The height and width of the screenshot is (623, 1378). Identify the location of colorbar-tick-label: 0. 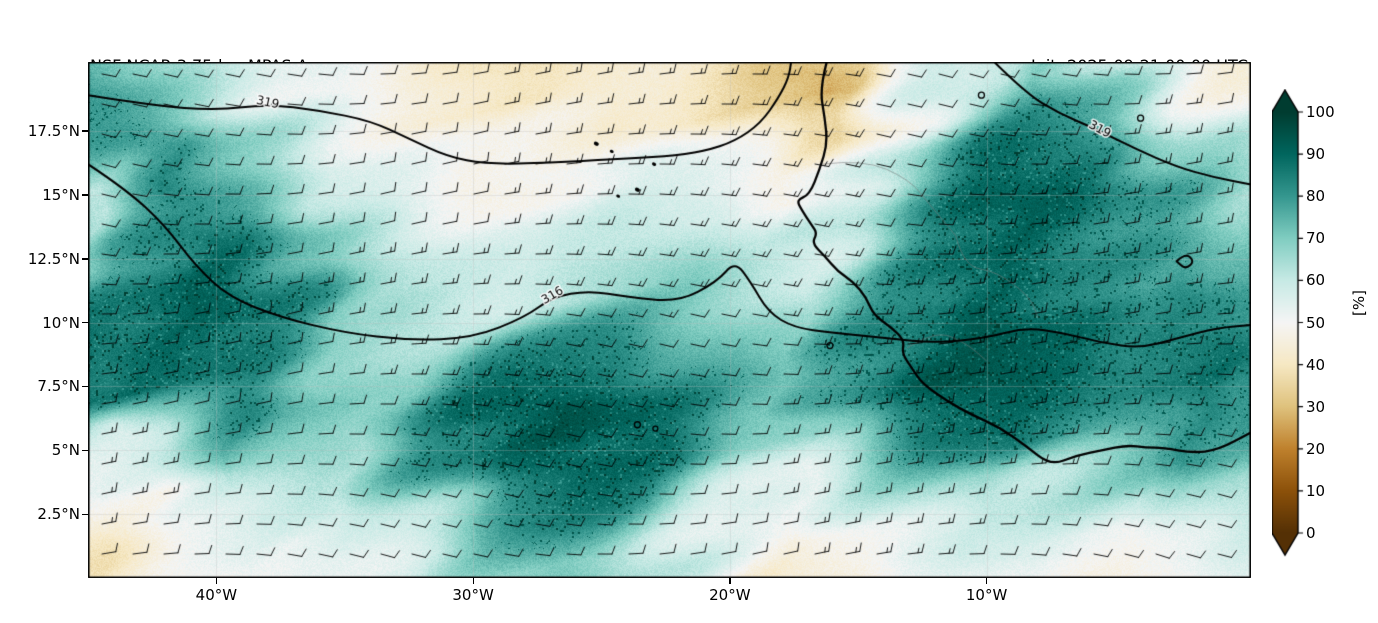
(1311, 533).